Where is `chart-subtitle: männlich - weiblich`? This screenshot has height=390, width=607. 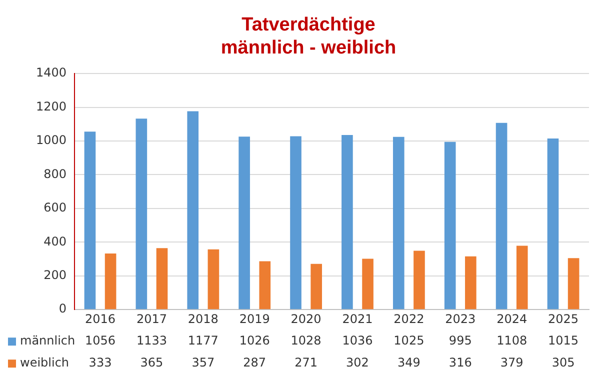
chart-subtitle: männlich - weiblich is located at coordinates (308, 47).